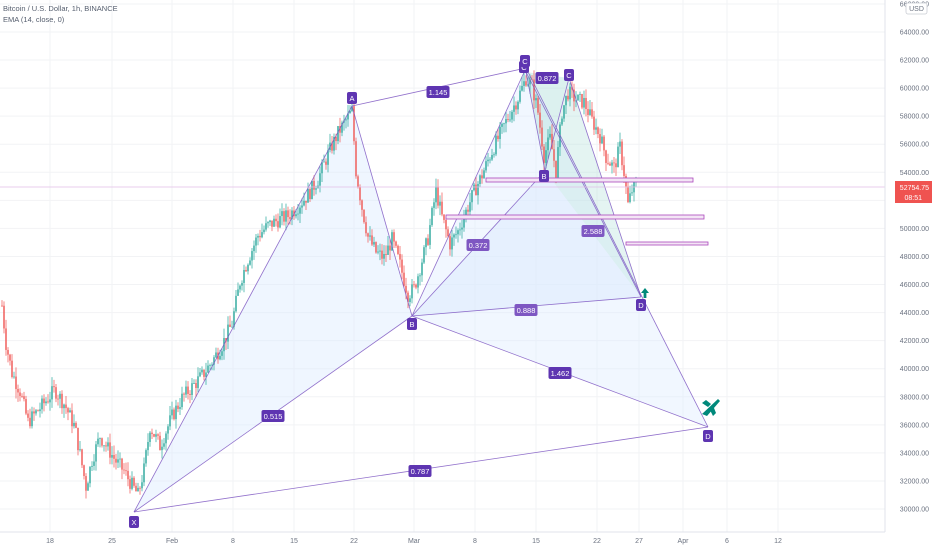  What do you see at coordinates (478, 245) in the screenshot?
I see `ratio-label-0.372: 0.372` at bounding box center [478, 245].